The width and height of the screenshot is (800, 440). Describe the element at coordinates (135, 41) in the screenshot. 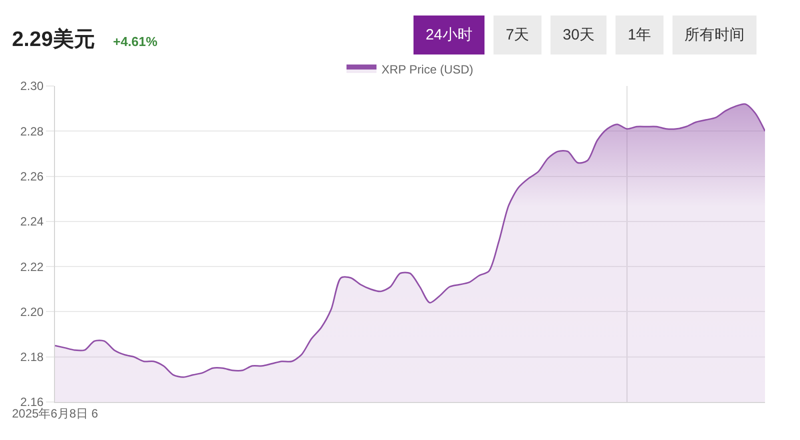

I see `chart-subtitle: +4.61%` at that location.